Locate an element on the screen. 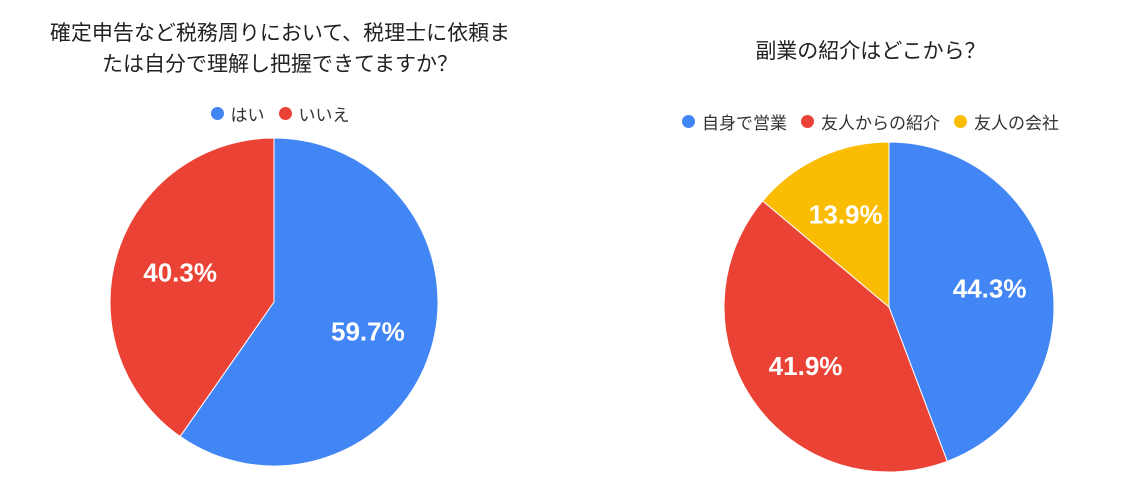  legend-item-no: いいえ is located at coordinates (314, 113).